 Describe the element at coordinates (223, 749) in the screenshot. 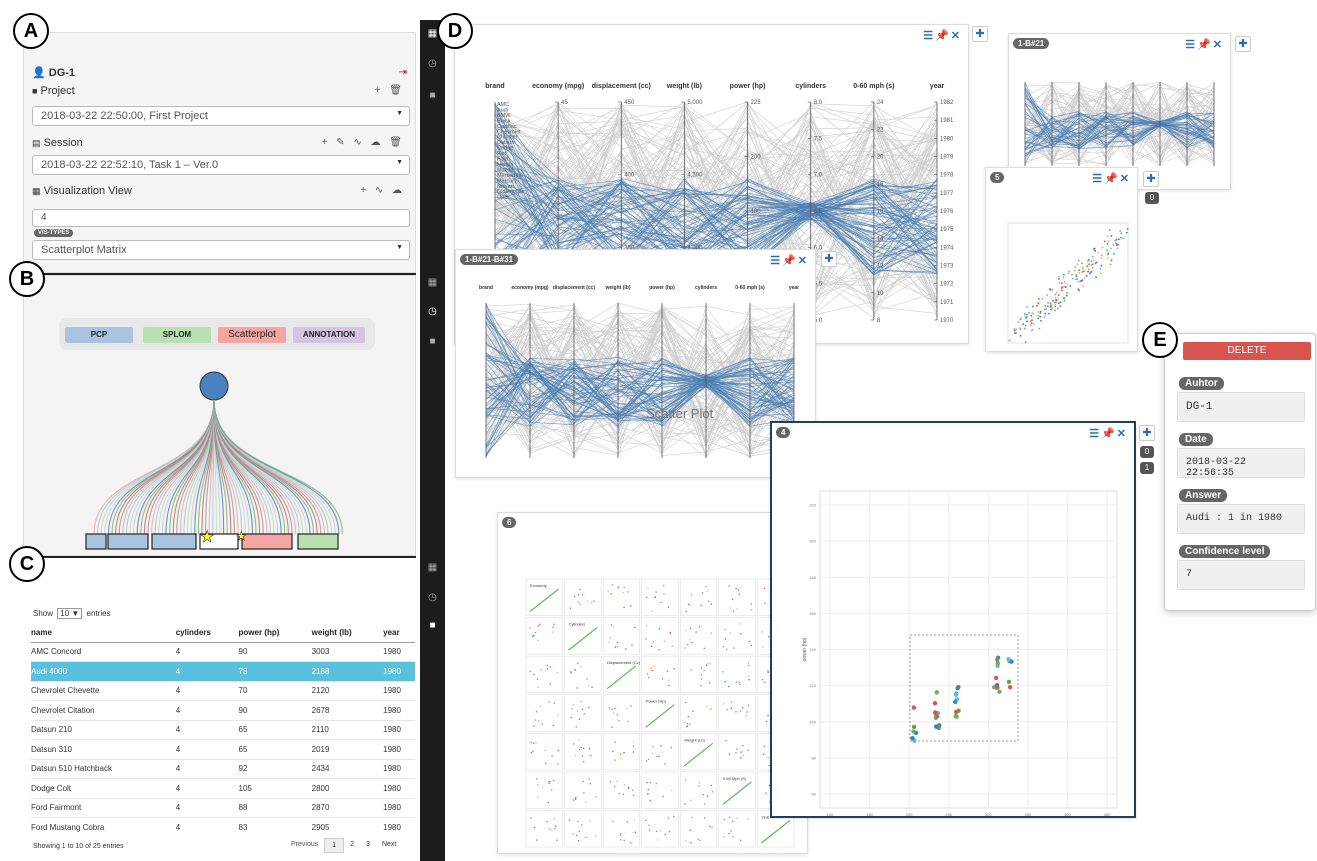

I see `table-row: Datsun 310 4 65 2019 1980` at that location.